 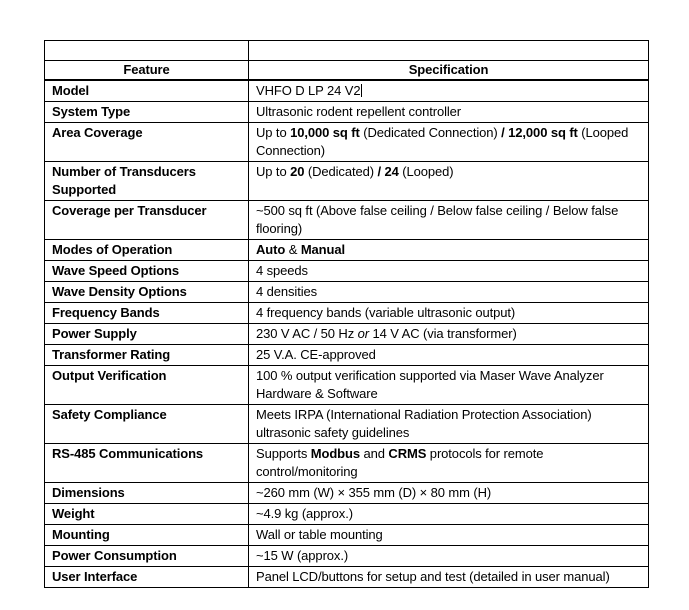 I want to click on feature-cell: Wave Density Options, so click(x=146, y=292).